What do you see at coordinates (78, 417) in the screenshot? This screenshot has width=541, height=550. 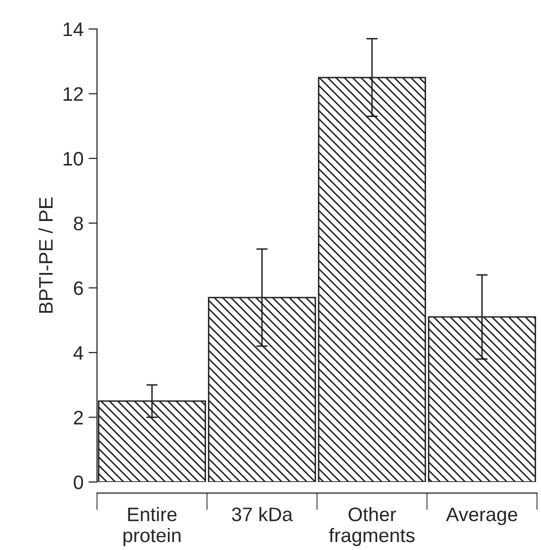 I see `y-tick-label: 2` at bounding box center [78, 417].